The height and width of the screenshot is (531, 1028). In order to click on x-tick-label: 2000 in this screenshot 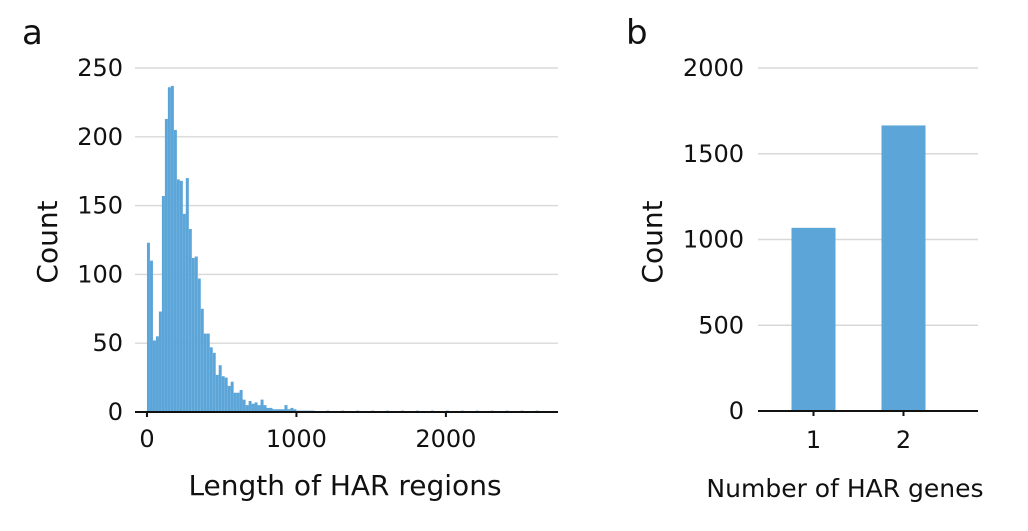, I will do `click(445, 439)`.